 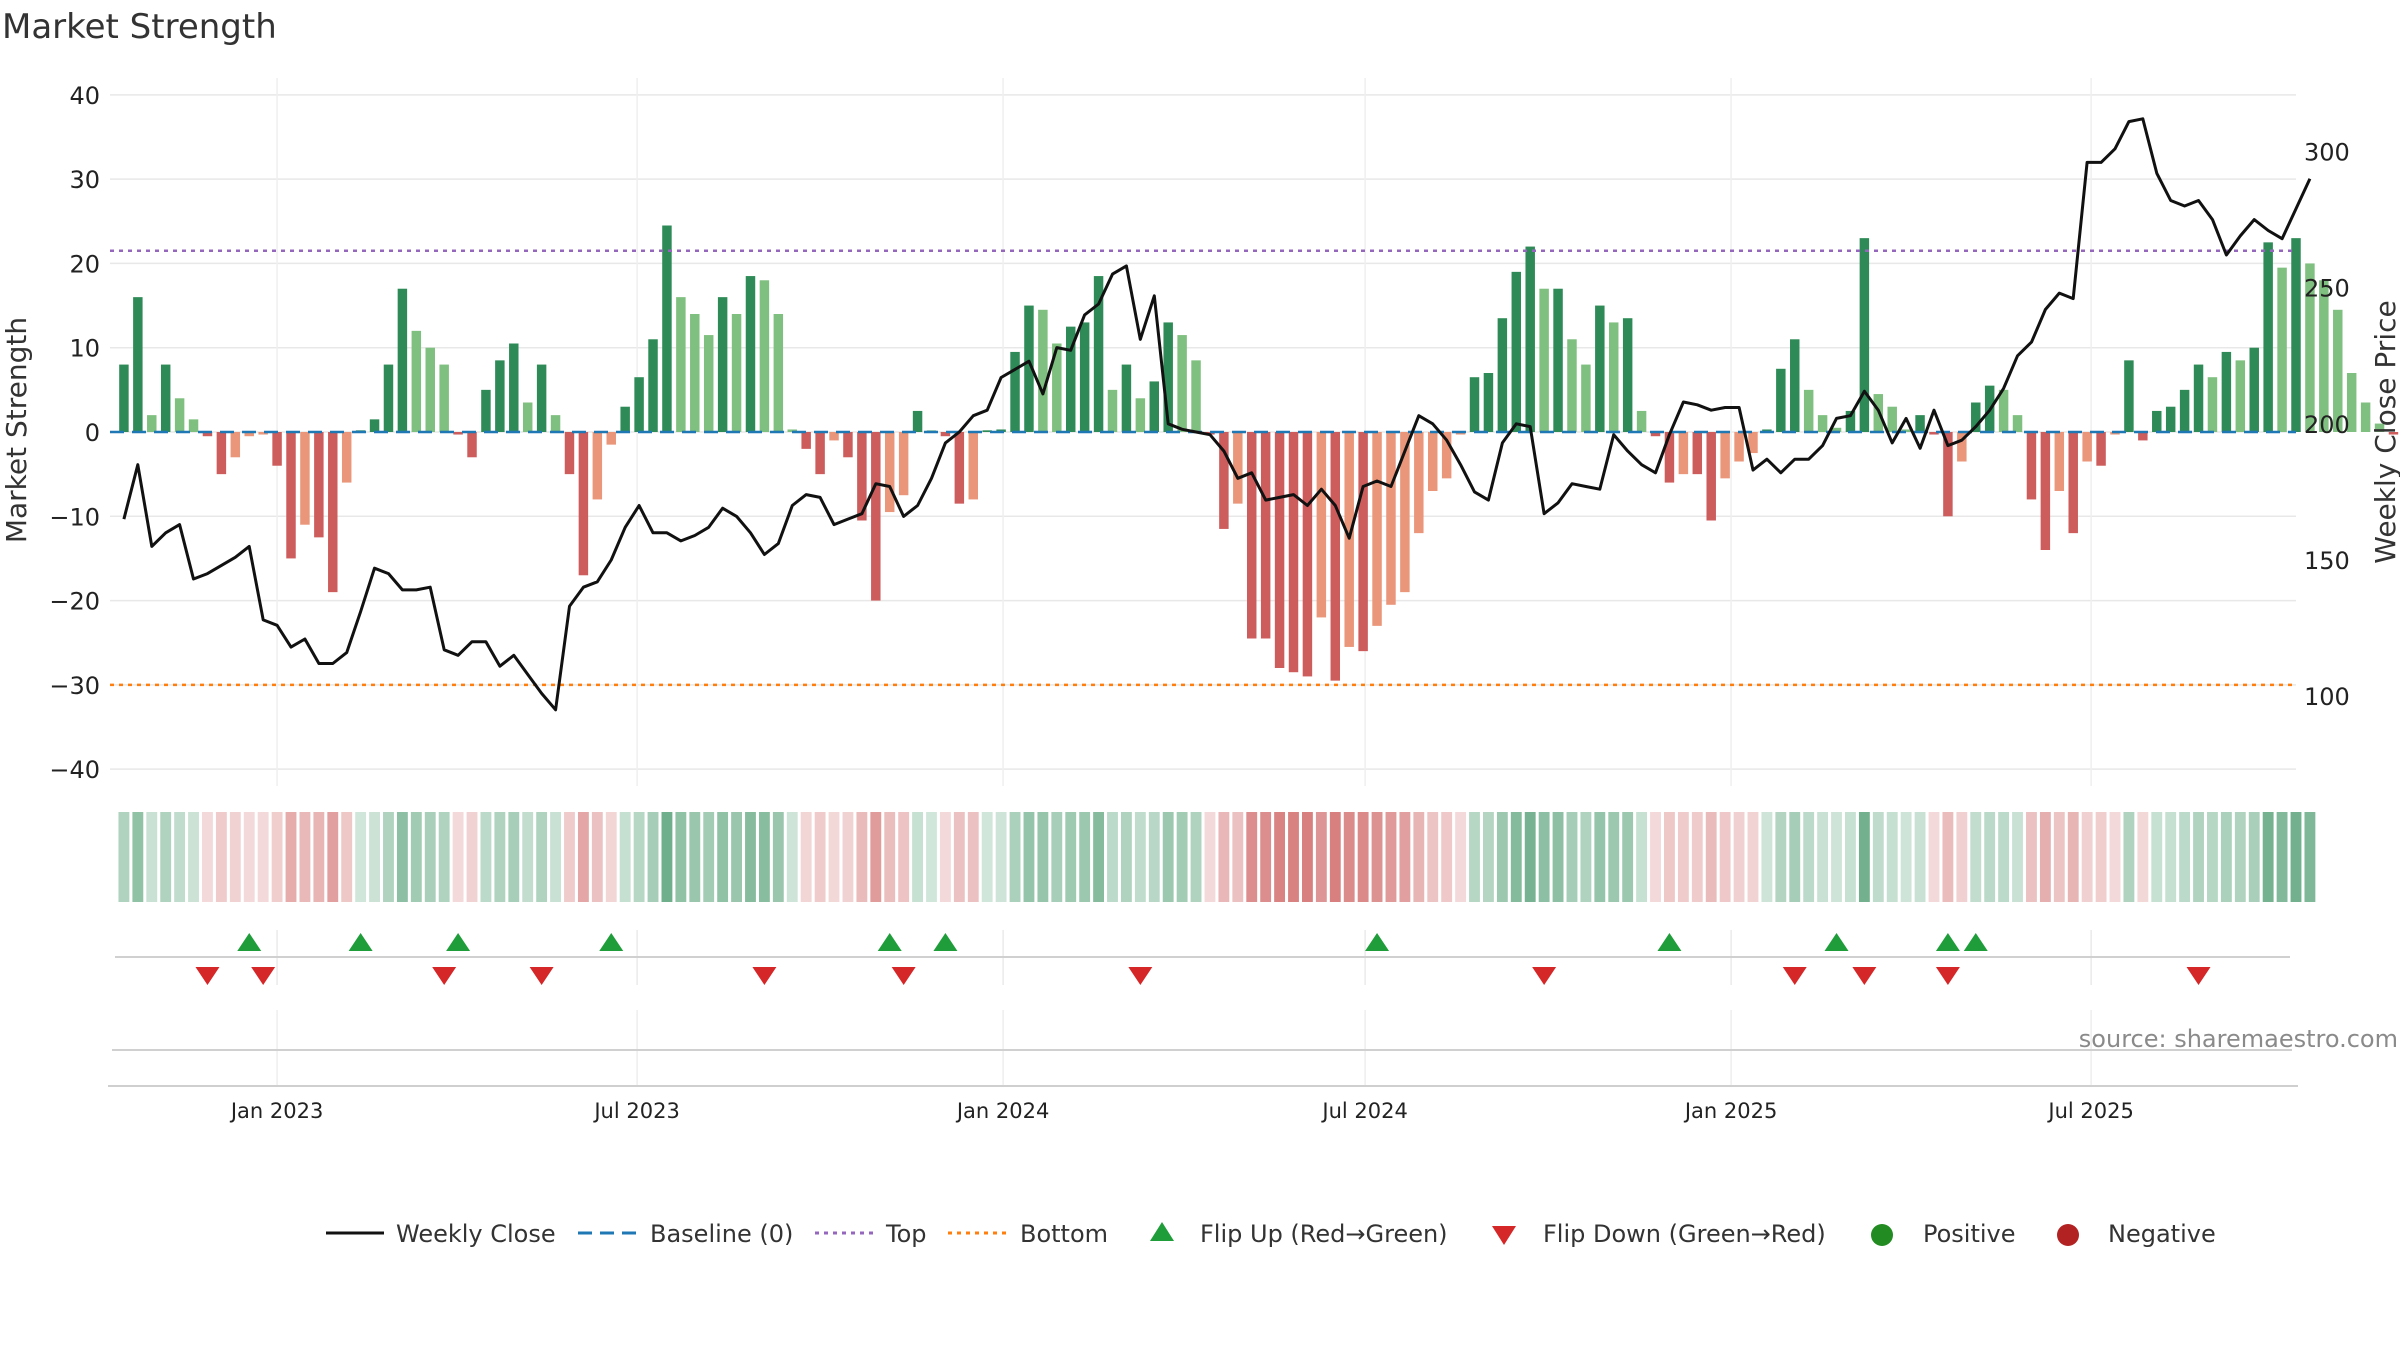 I want to click on right-y-axis-label: Weekly Close Price, so click(x=2384, y=431).